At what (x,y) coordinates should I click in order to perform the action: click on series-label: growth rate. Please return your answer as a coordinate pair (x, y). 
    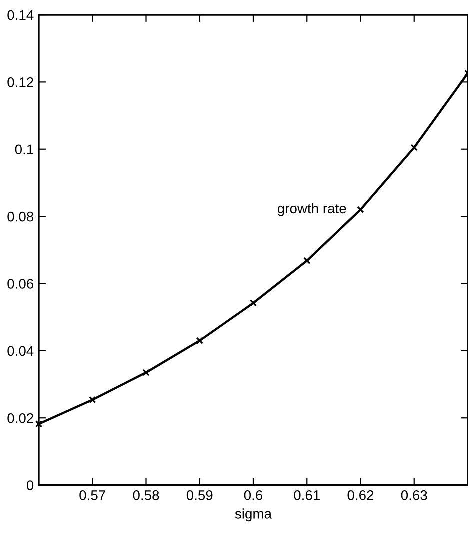
    Looking at the image, I should click on (312, 209).